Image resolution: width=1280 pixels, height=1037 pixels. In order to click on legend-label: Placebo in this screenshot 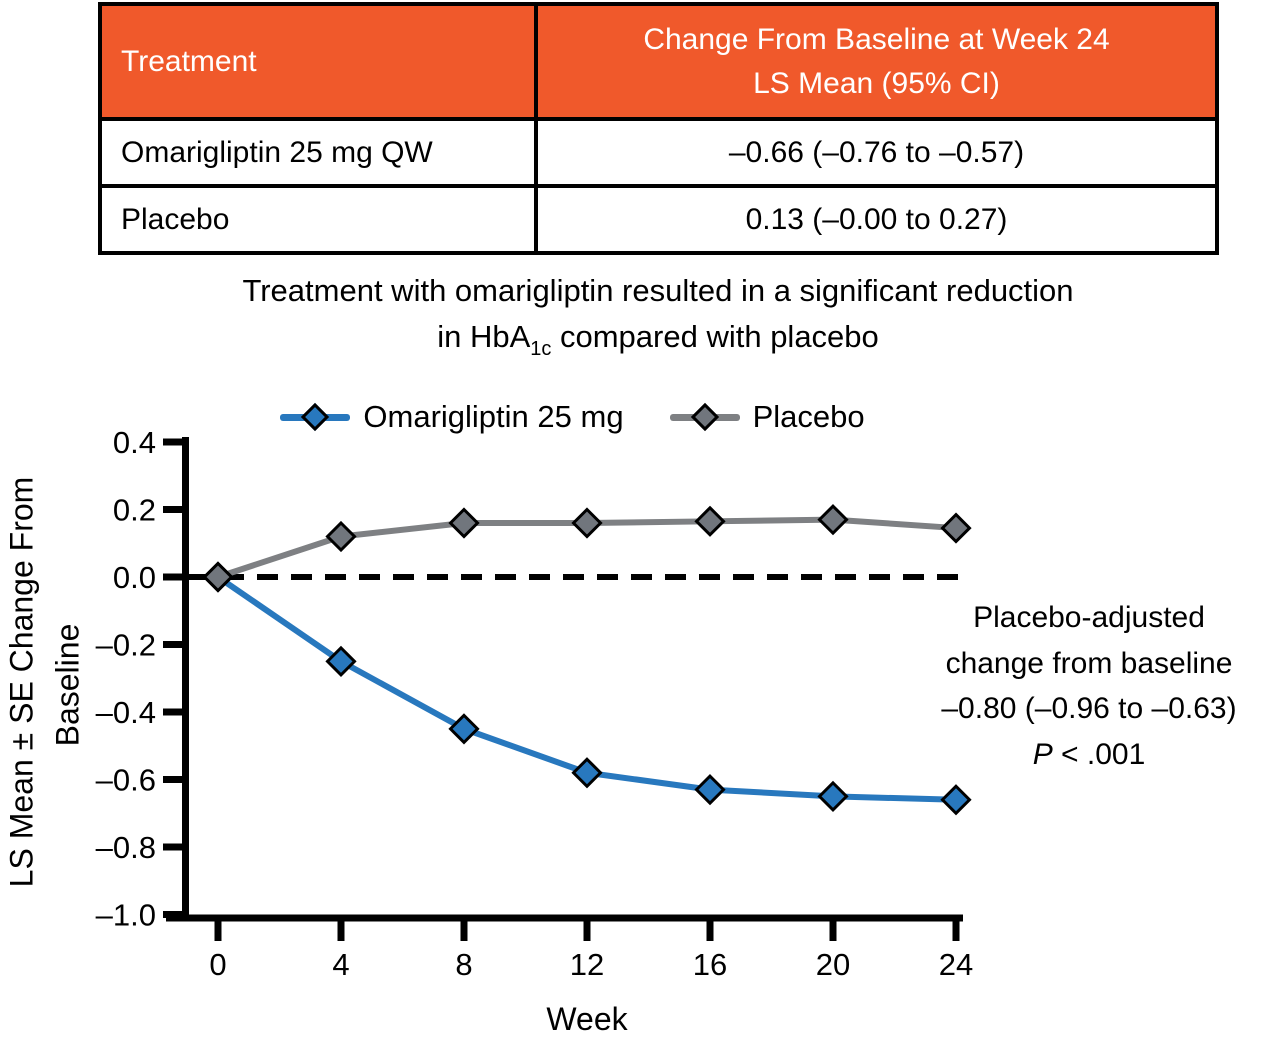, I will do `click(808, 416)`.